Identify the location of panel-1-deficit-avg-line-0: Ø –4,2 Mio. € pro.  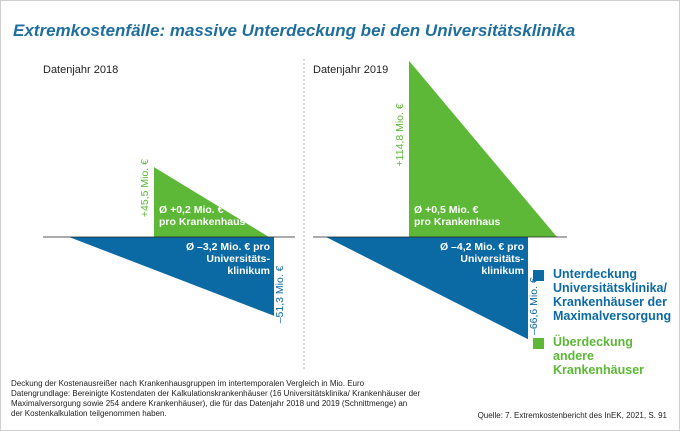
(482, 247).